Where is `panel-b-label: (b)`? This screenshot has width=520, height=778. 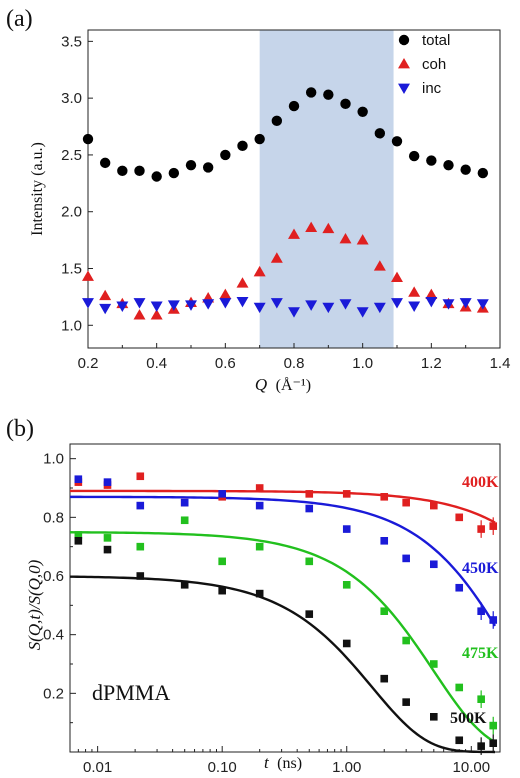
panel-b-label: (b) is located at coordinates (20, 429).